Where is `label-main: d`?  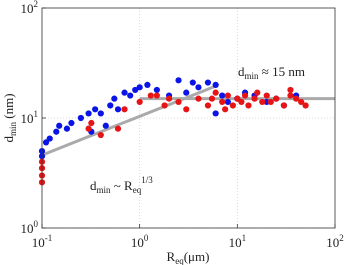 label-main: d is located at coordinates (8, 139).